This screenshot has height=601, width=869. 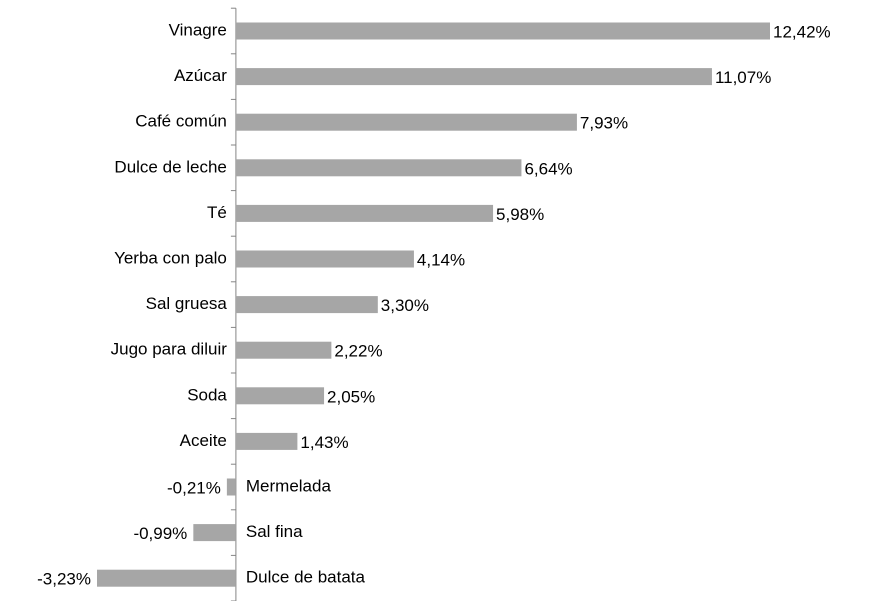 What do you see at coordinates (217, 212) in the screenshot?
I see `category-label: Té` at bounding box center [217, 212].